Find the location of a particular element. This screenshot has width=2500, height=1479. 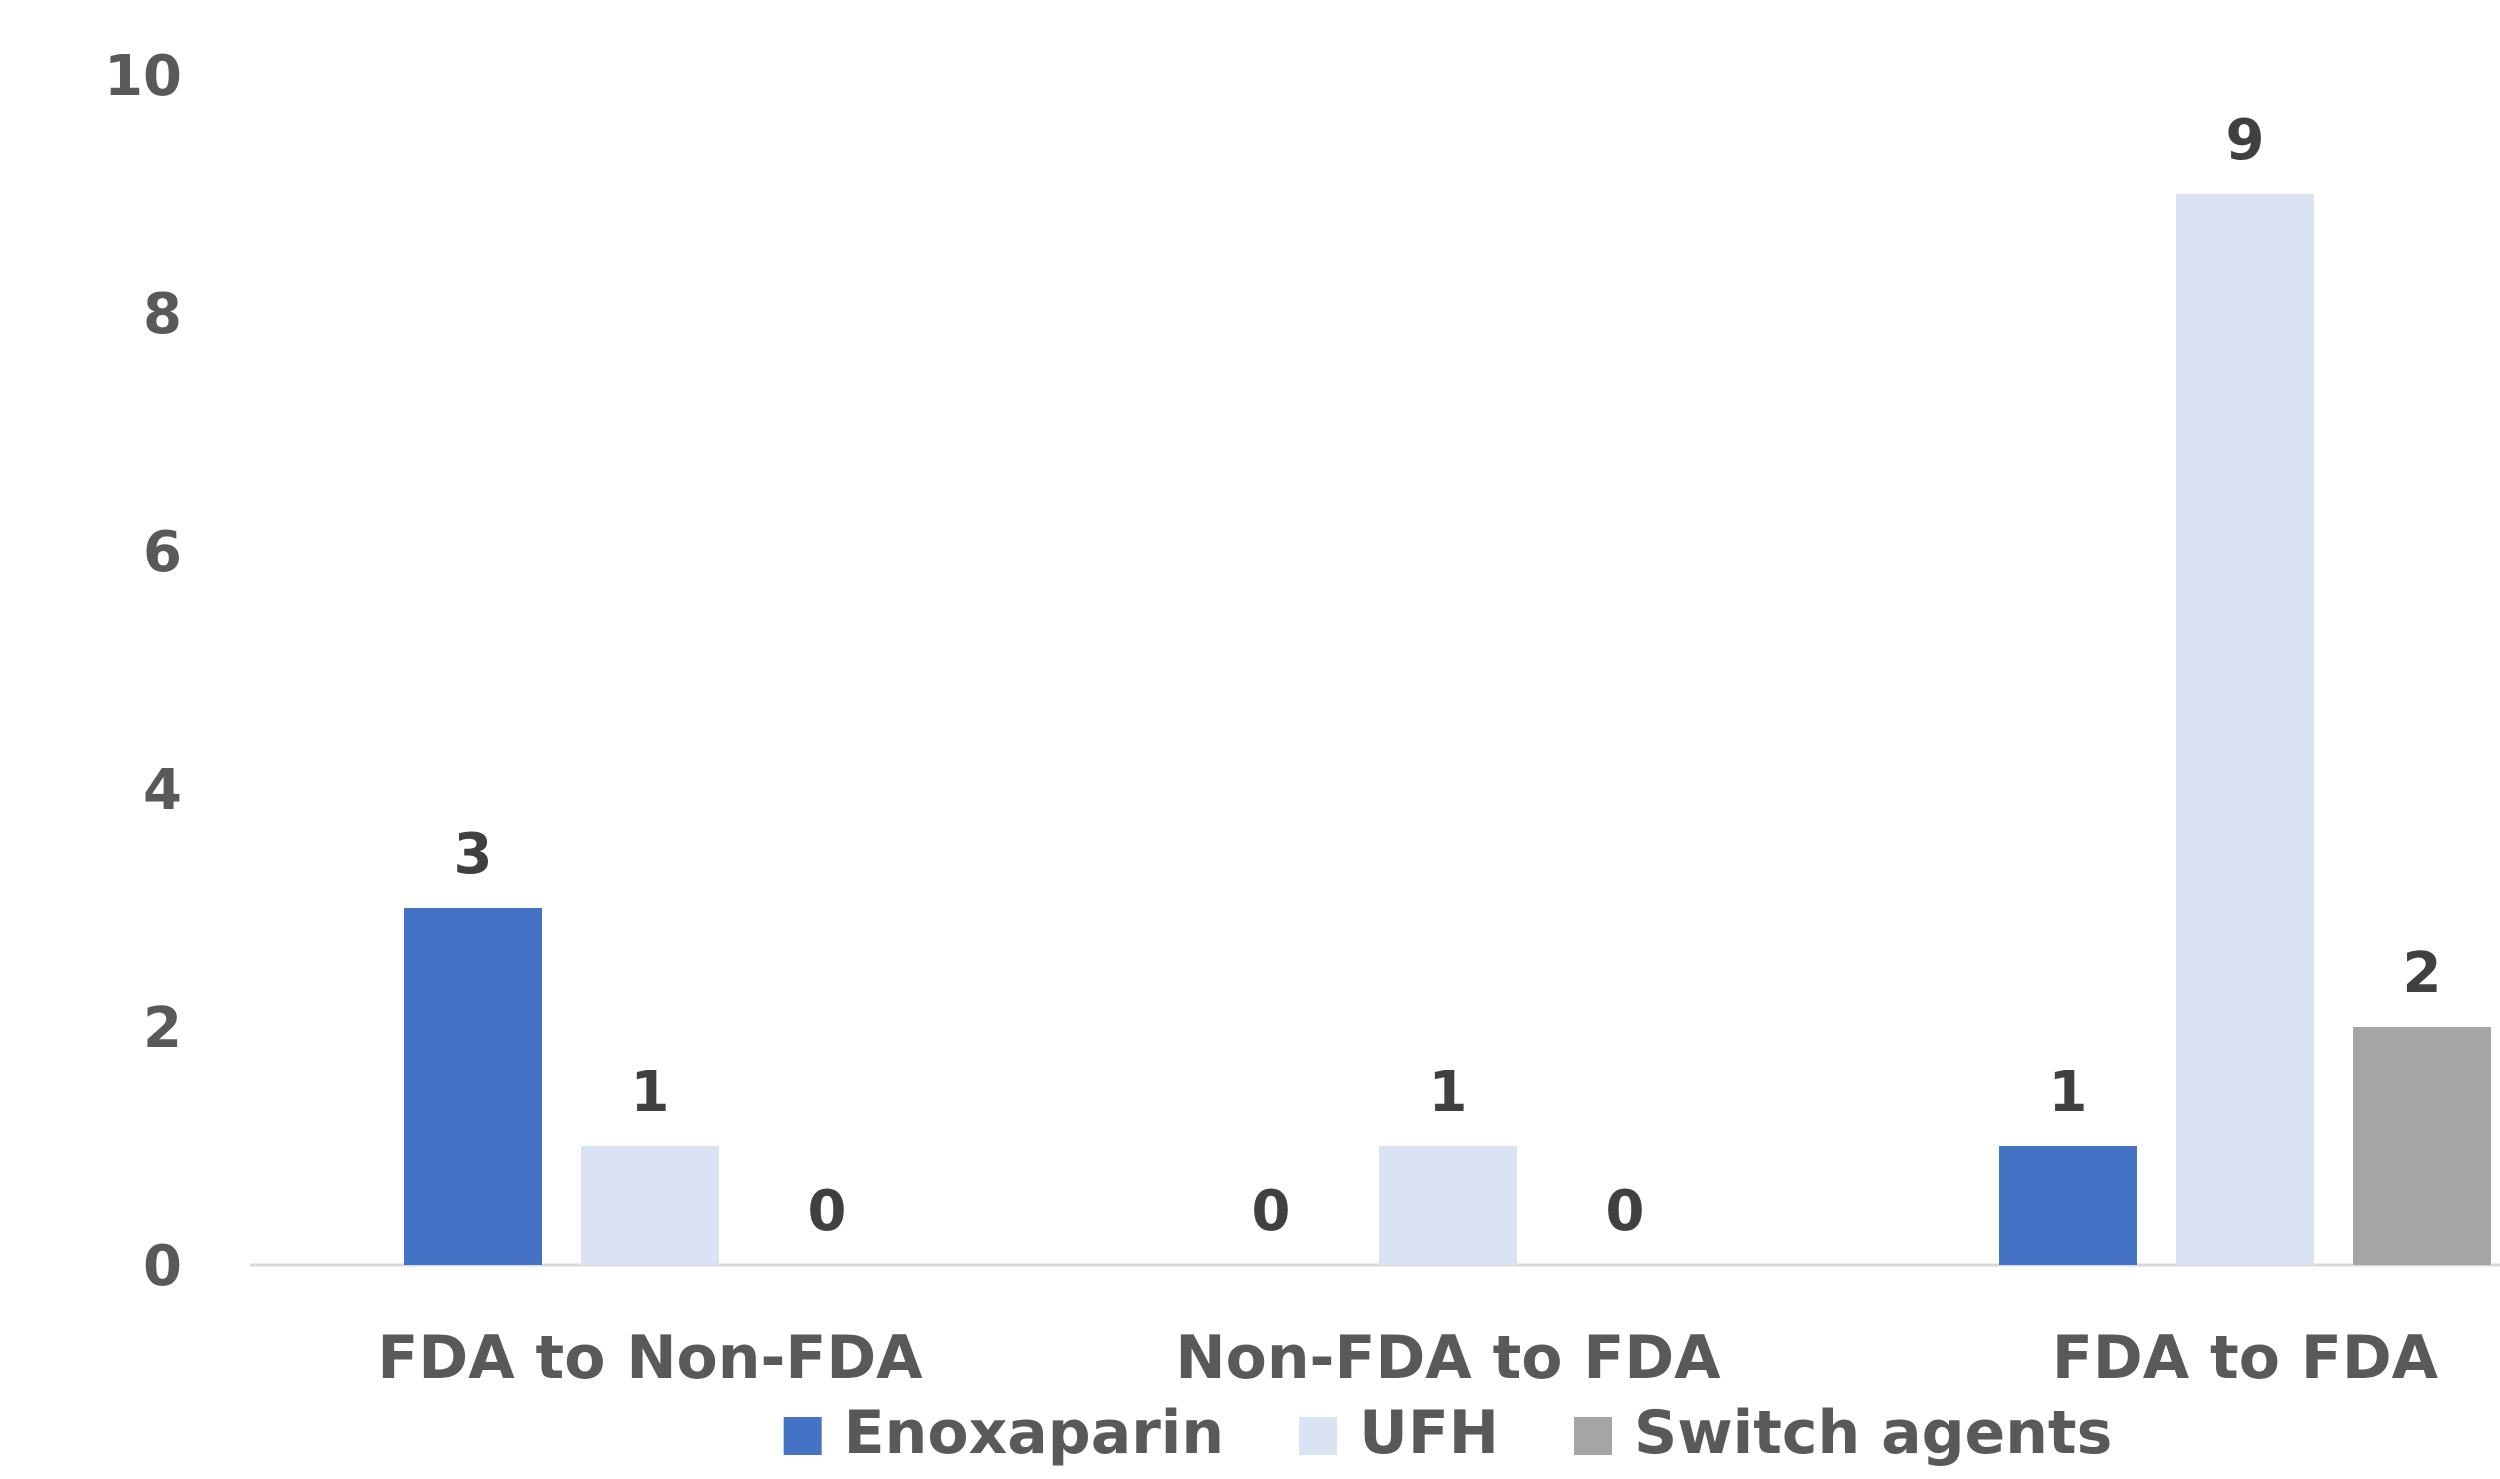

y-axis-tick-labels: 0 2 4 6 8 10 is located at coordinates (143, 671).